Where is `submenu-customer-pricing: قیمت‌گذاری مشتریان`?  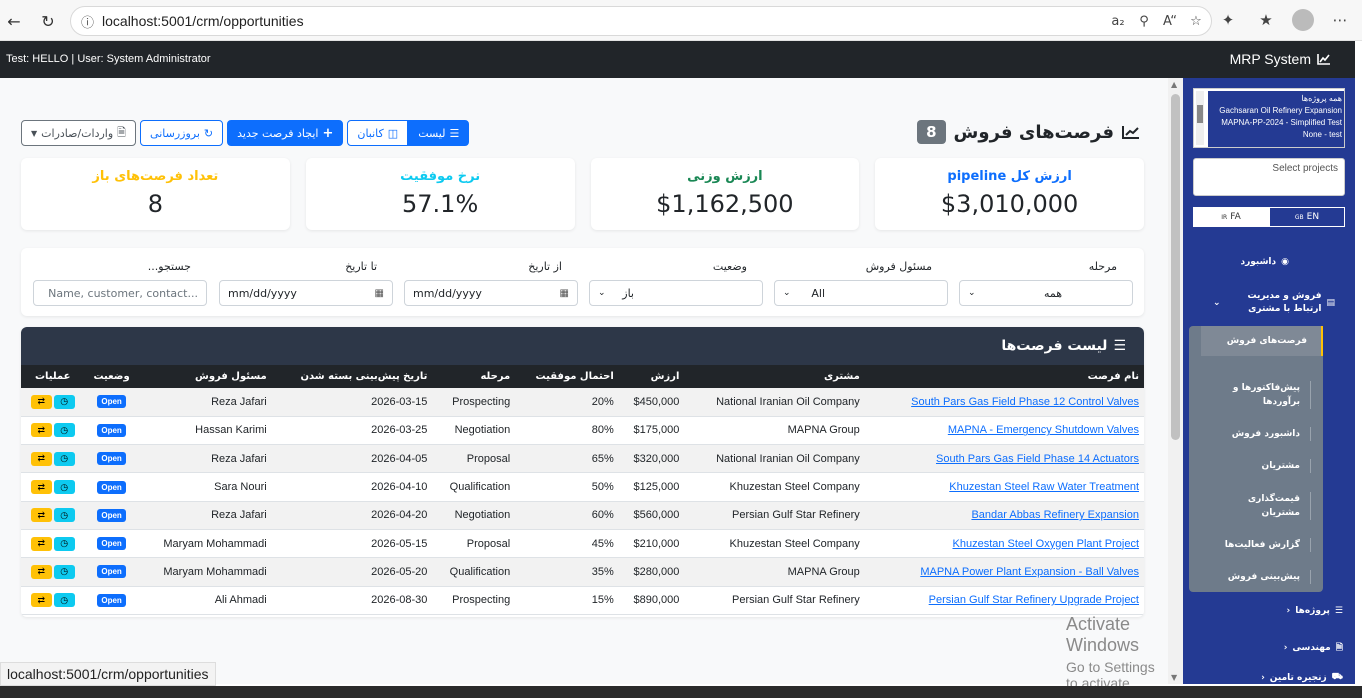 submenu-customer-pricing: قیمت‌گذاری مشتریان is located at coordinates (1266, 506).